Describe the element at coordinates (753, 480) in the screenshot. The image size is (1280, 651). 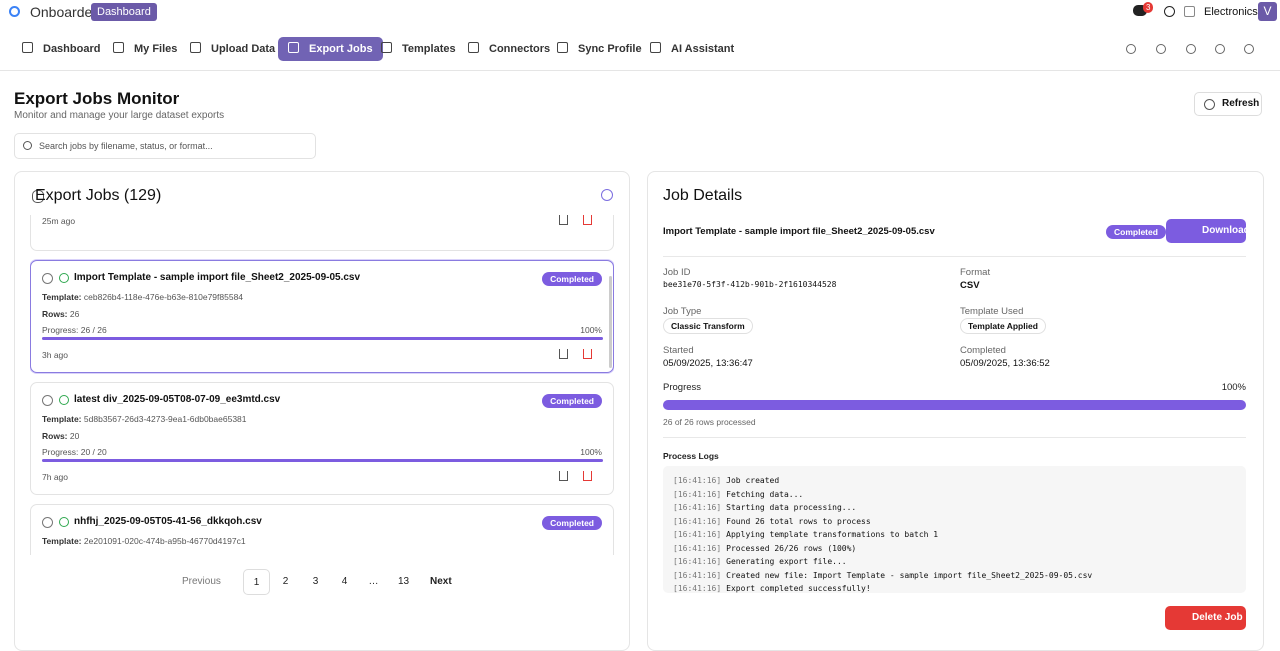
I see `log-message: Job created` at that location.